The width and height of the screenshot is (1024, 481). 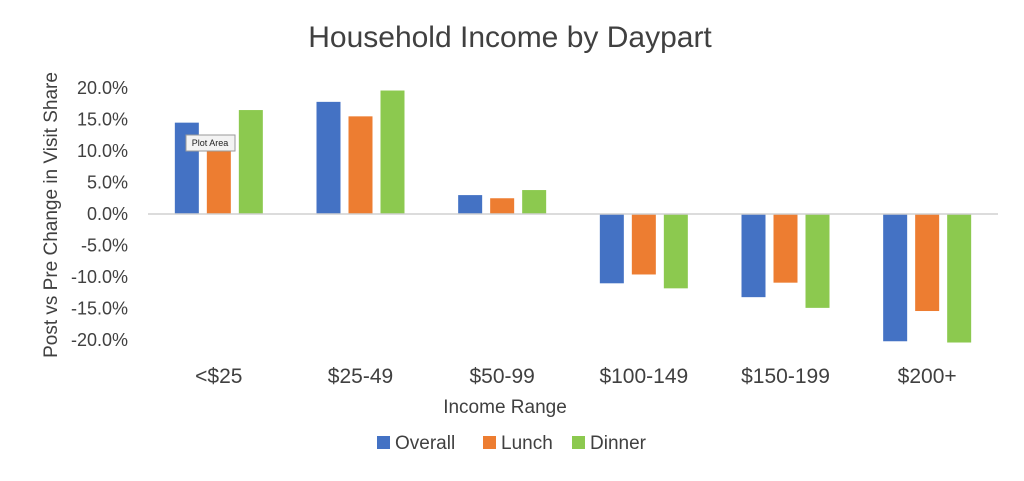 I want to click on plot-area-tooltip: Plot Area, so click(x=210, y=143).